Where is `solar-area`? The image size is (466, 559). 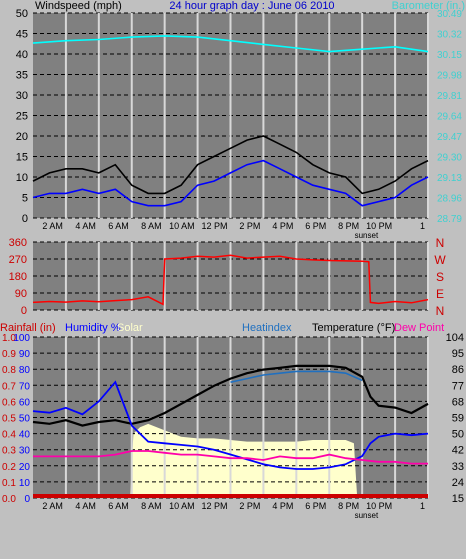 solar-area is located at coordinates (244, 460).